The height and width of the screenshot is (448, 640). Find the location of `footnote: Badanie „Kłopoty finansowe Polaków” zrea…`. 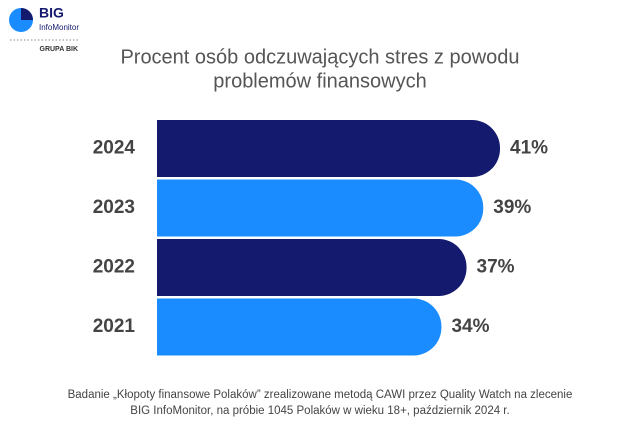

footnote: Badanie „Kłopoty finansowe Polaków” zrea… is located at coordinates (320, 395).